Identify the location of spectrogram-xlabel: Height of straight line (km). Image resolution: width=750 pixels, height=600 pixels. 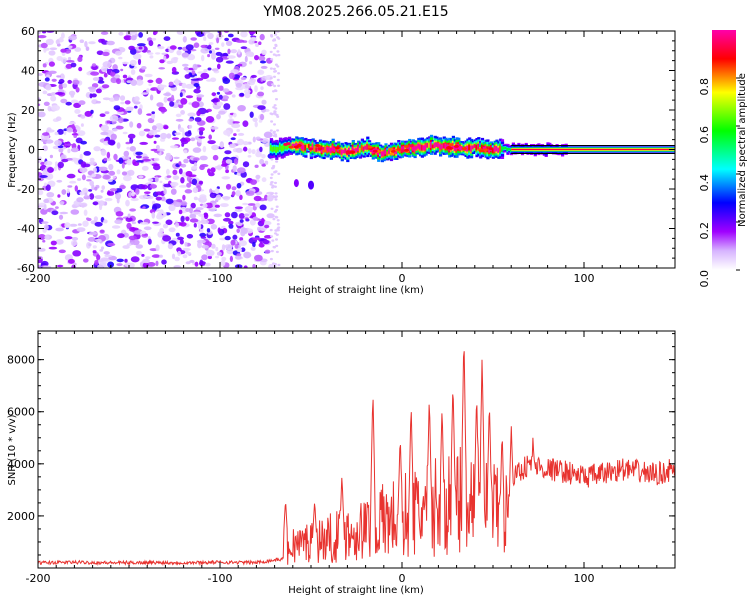
(356, 290).